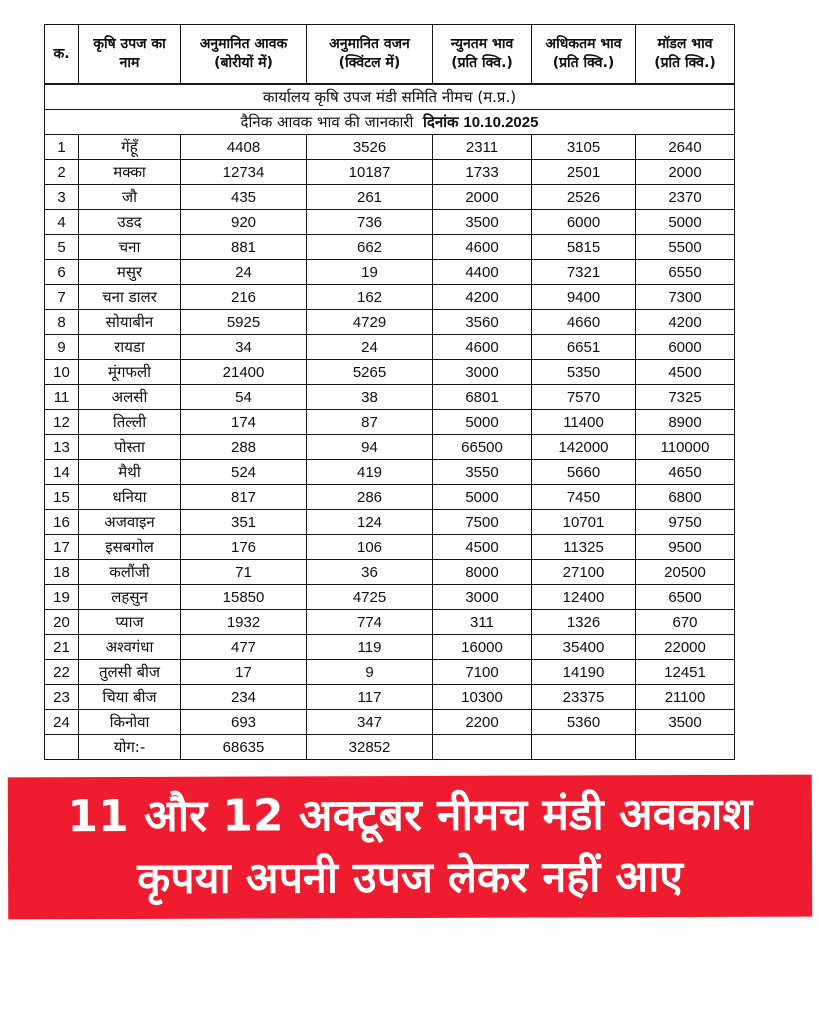 The height and width of the screenshot is (1024, 819). Describe the element at coordinates (129, 522) in the screenshot. I see `commodity-name-cell: अजवाइन` at that location.